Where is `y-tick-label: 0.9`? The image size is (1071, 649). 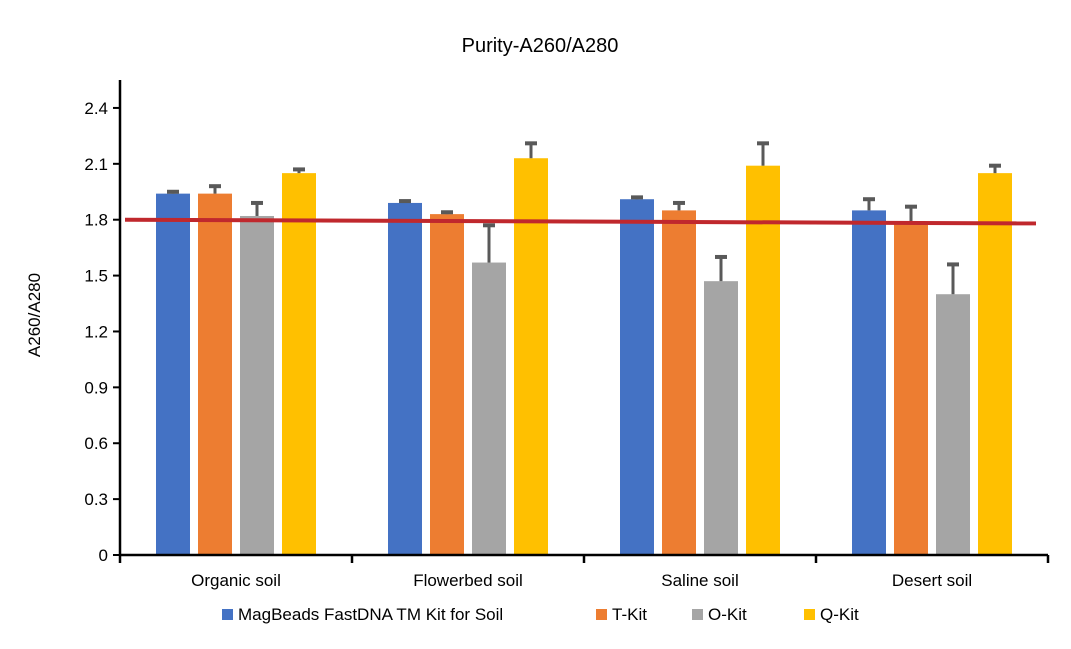 y-tick-label: 0.9 is located at coordinates (96, 387).